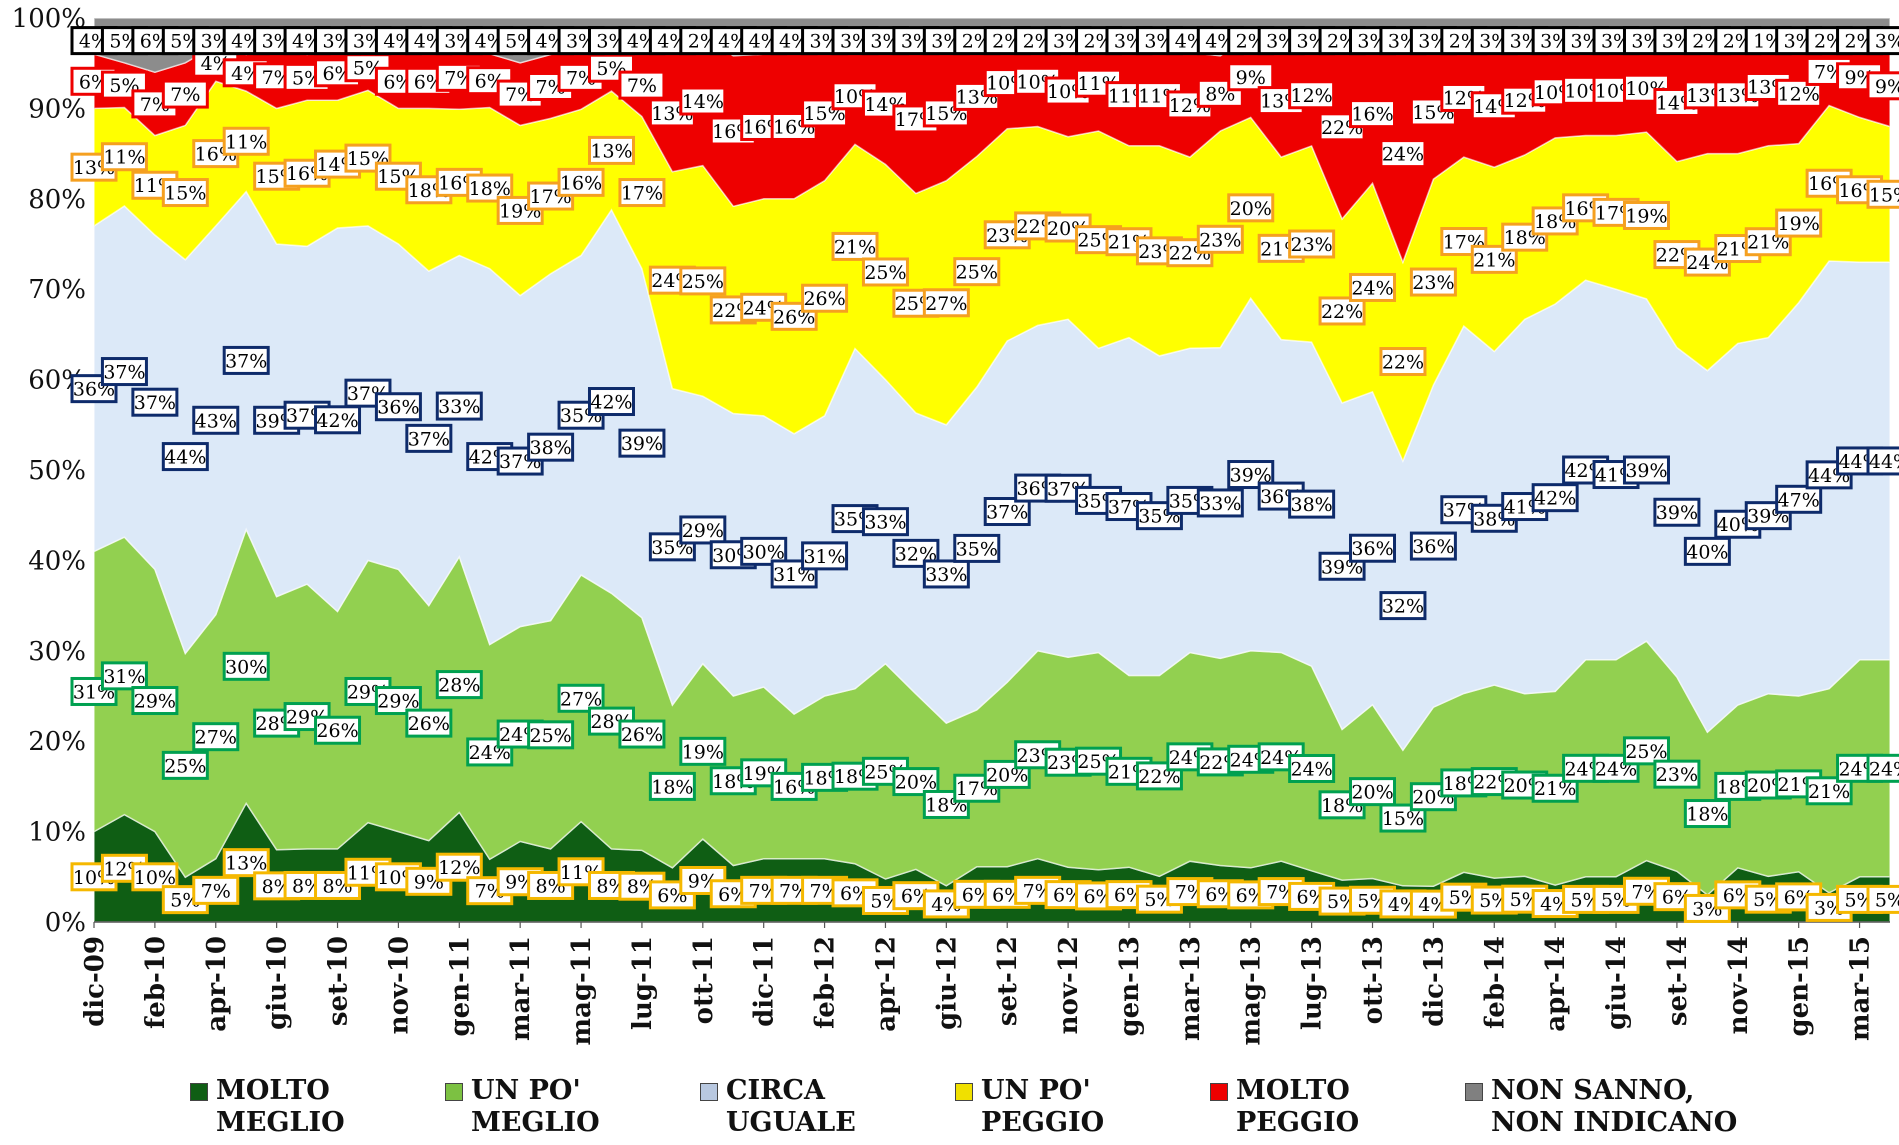 This screenshot has height=1145, width=1899. I want to click on data-label-text: 24%, so click(1312, 769).